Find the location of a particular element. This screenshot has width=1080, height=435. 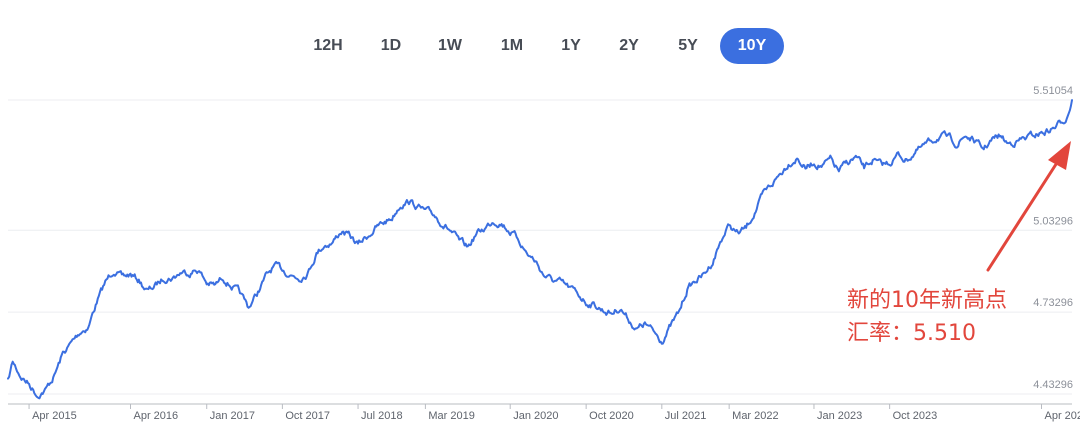

x-tick-label: Apr 2025 is located at coordinates (1062, 416).